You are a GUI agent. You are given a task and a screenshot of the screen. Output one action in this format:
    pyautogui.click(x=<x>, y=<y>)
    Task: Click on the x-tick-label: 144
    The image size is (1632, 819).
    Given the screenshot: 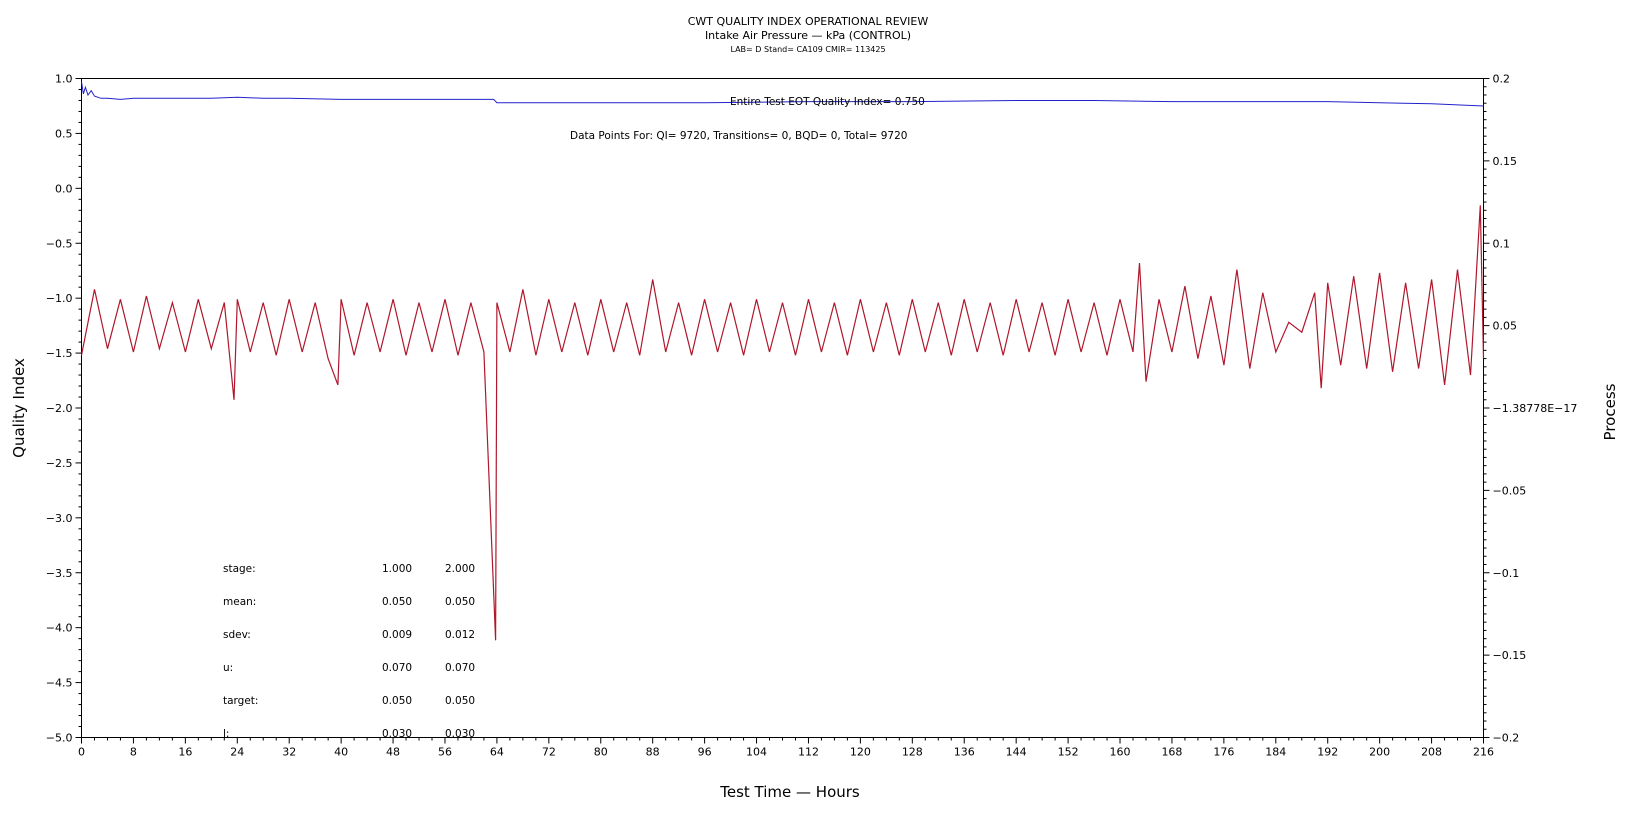 What is the action you would take?
    pyautogui.click(x=1016, y=752)
    